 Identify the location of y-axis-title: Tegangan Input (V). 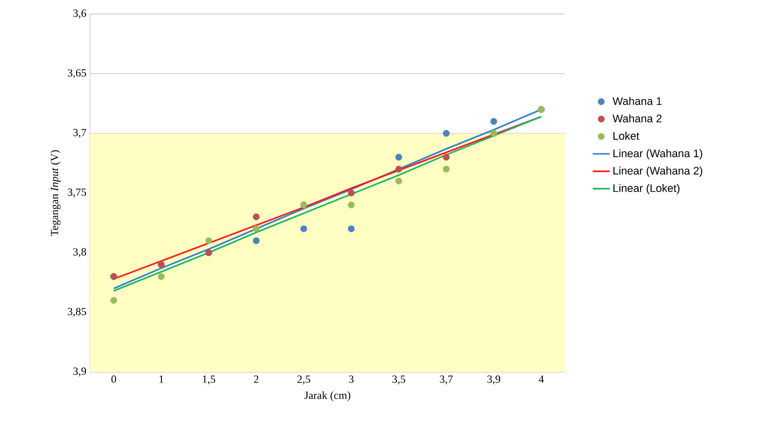
(55, 193).